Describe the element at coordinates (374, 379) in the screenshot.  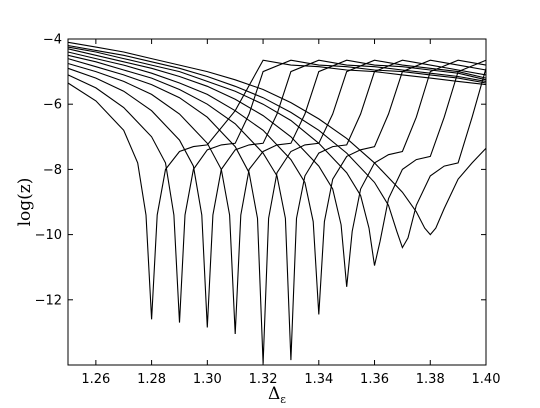
I see `x-tick-label: 1.36` at that location.